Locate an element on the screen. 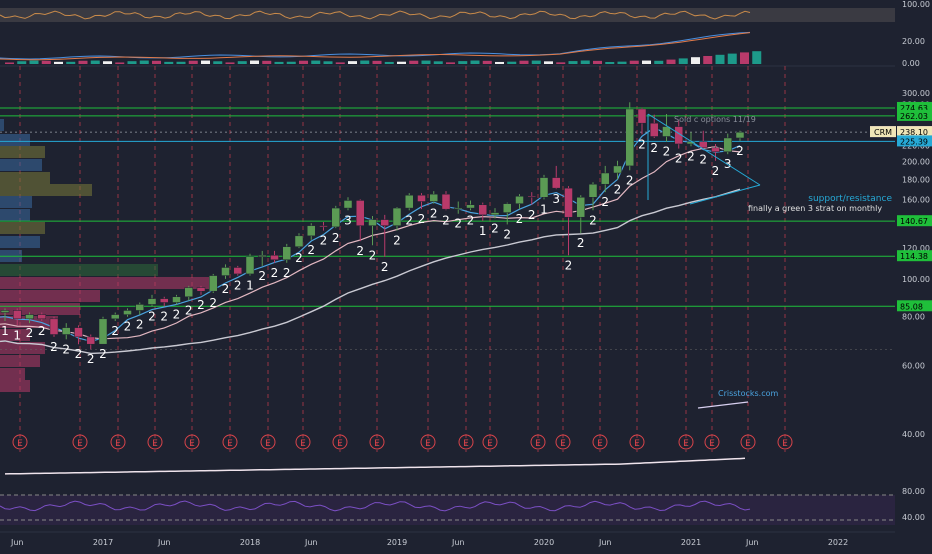 Image resolution: width=932 pixels, height=554 pixels. y-axis-tick-label: 100.00 is located at coordinates (916, 279).